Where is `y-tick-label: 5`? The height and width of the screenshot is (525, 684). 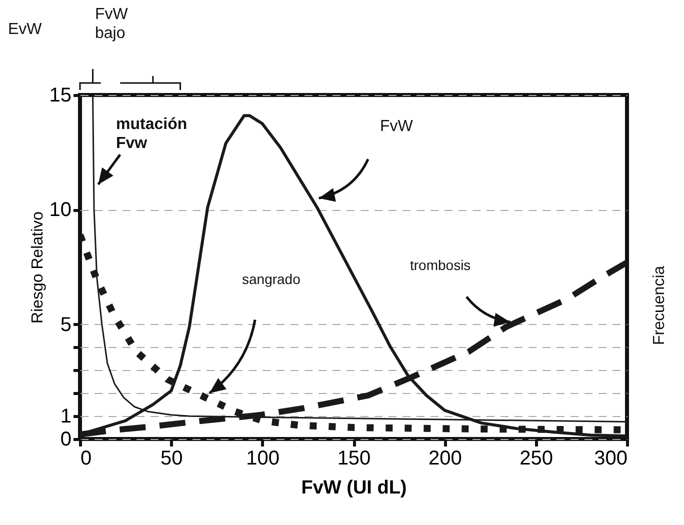 y-tick-label: 5 is located at coordinates (66, 325).